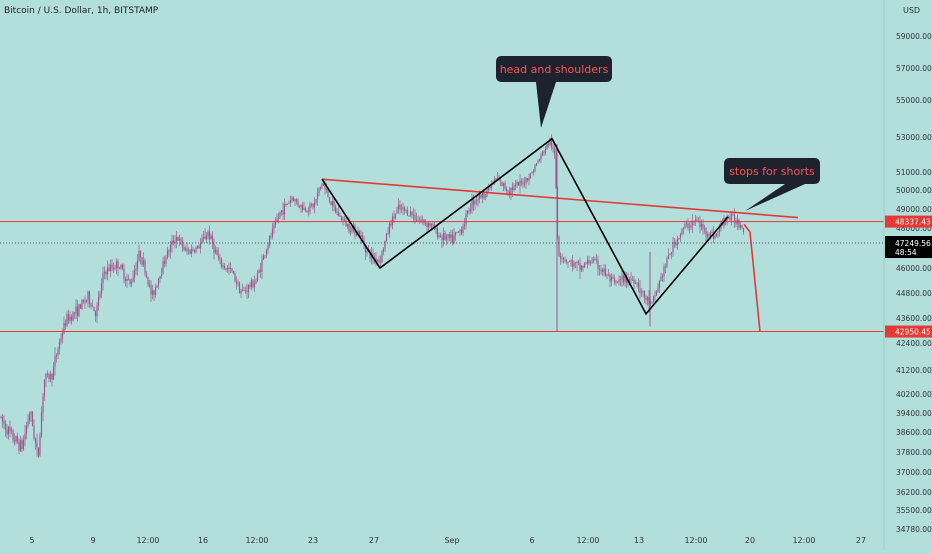 This screenshot has height=554, width=932. What do you see at coordinates (531, 540) in the screenshot?
I see `time-tick-label: 6` at bounding box center [531, 540].